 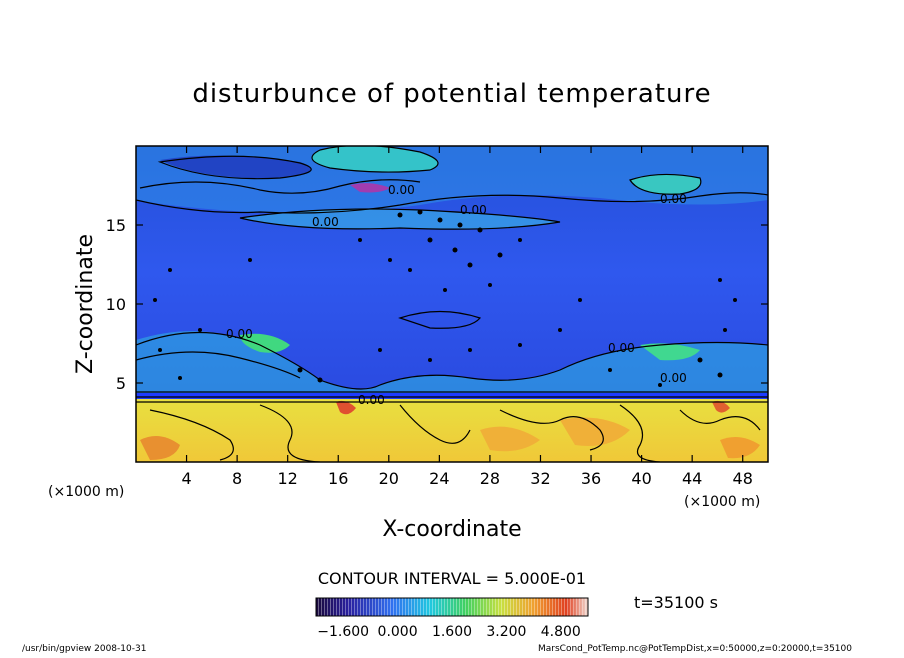 What do you see at coordinates (398, 632) in the screenshot?
I see `colorbar-label: 0.000` at bounding box center [398, 632].